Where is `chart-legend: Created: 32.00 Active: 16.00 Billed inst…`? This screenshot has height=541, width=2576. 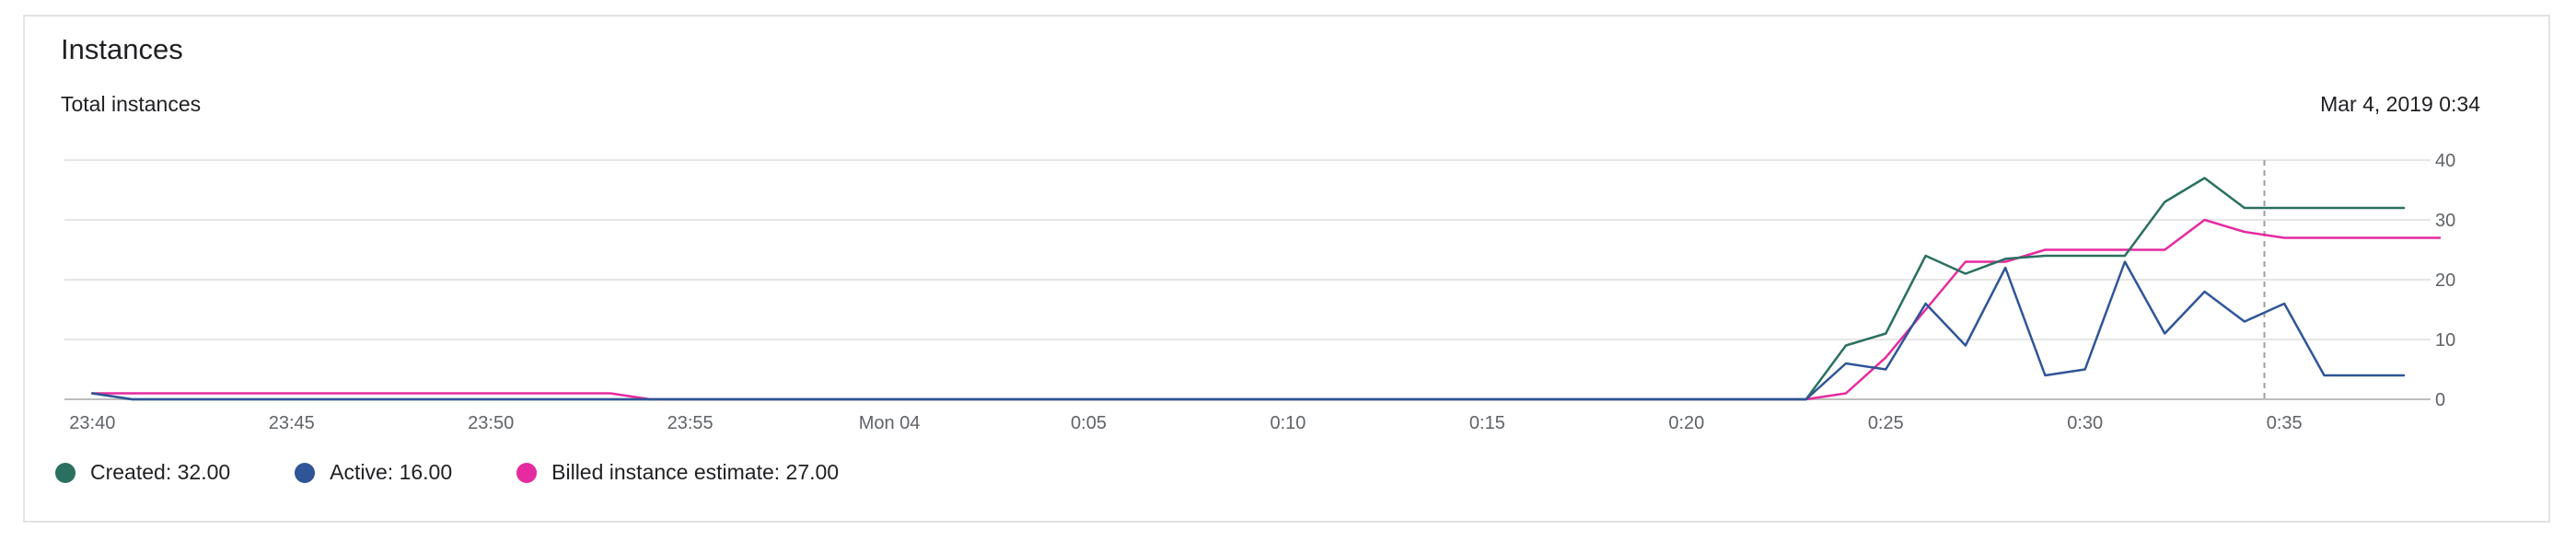 chart-legend: Created: 32.00 Active: 16.00 Billed inst… is located at coordinates (479, 472).